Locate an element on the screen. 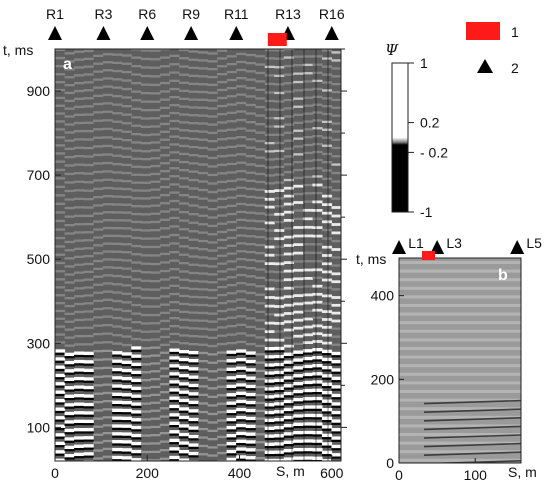  panel-b-y-tick-label: 400 is located at coordinates (383, 296).